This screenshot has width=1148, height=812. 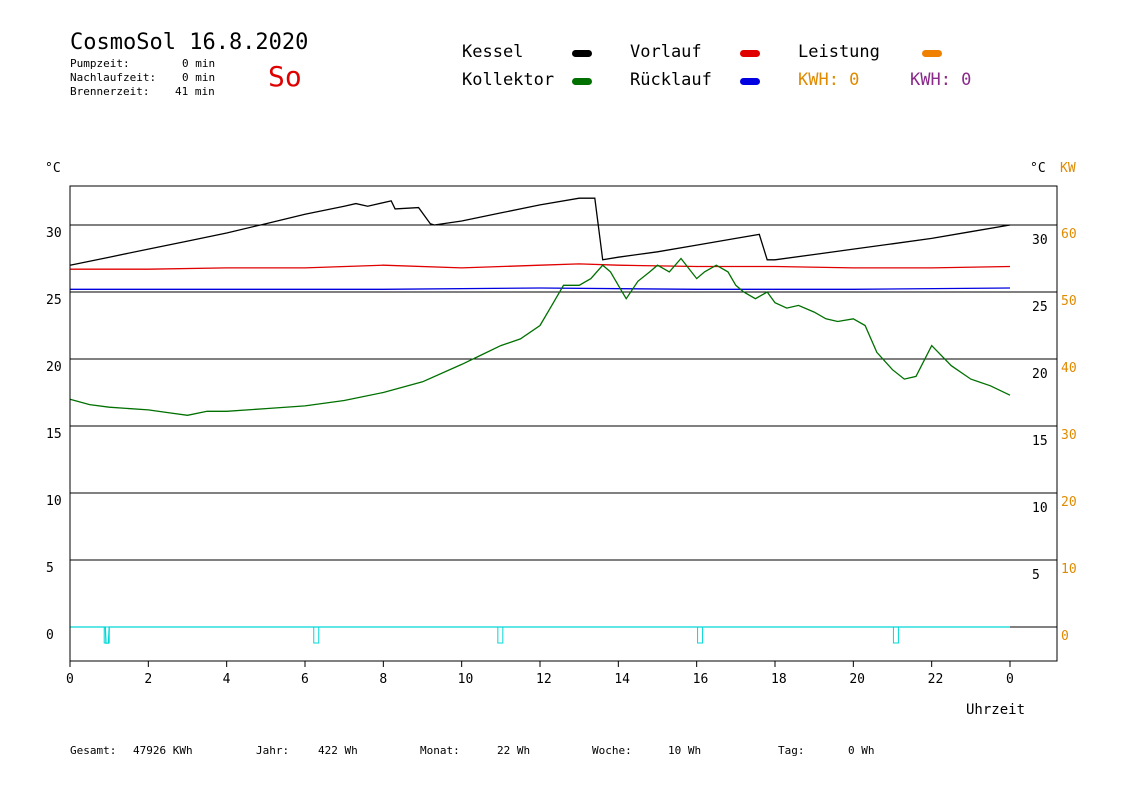 What do you see at coordinates (1069, 435) in the screenshot?
I see `y-tick-kw: 30` at bounding box center [1069, 435].